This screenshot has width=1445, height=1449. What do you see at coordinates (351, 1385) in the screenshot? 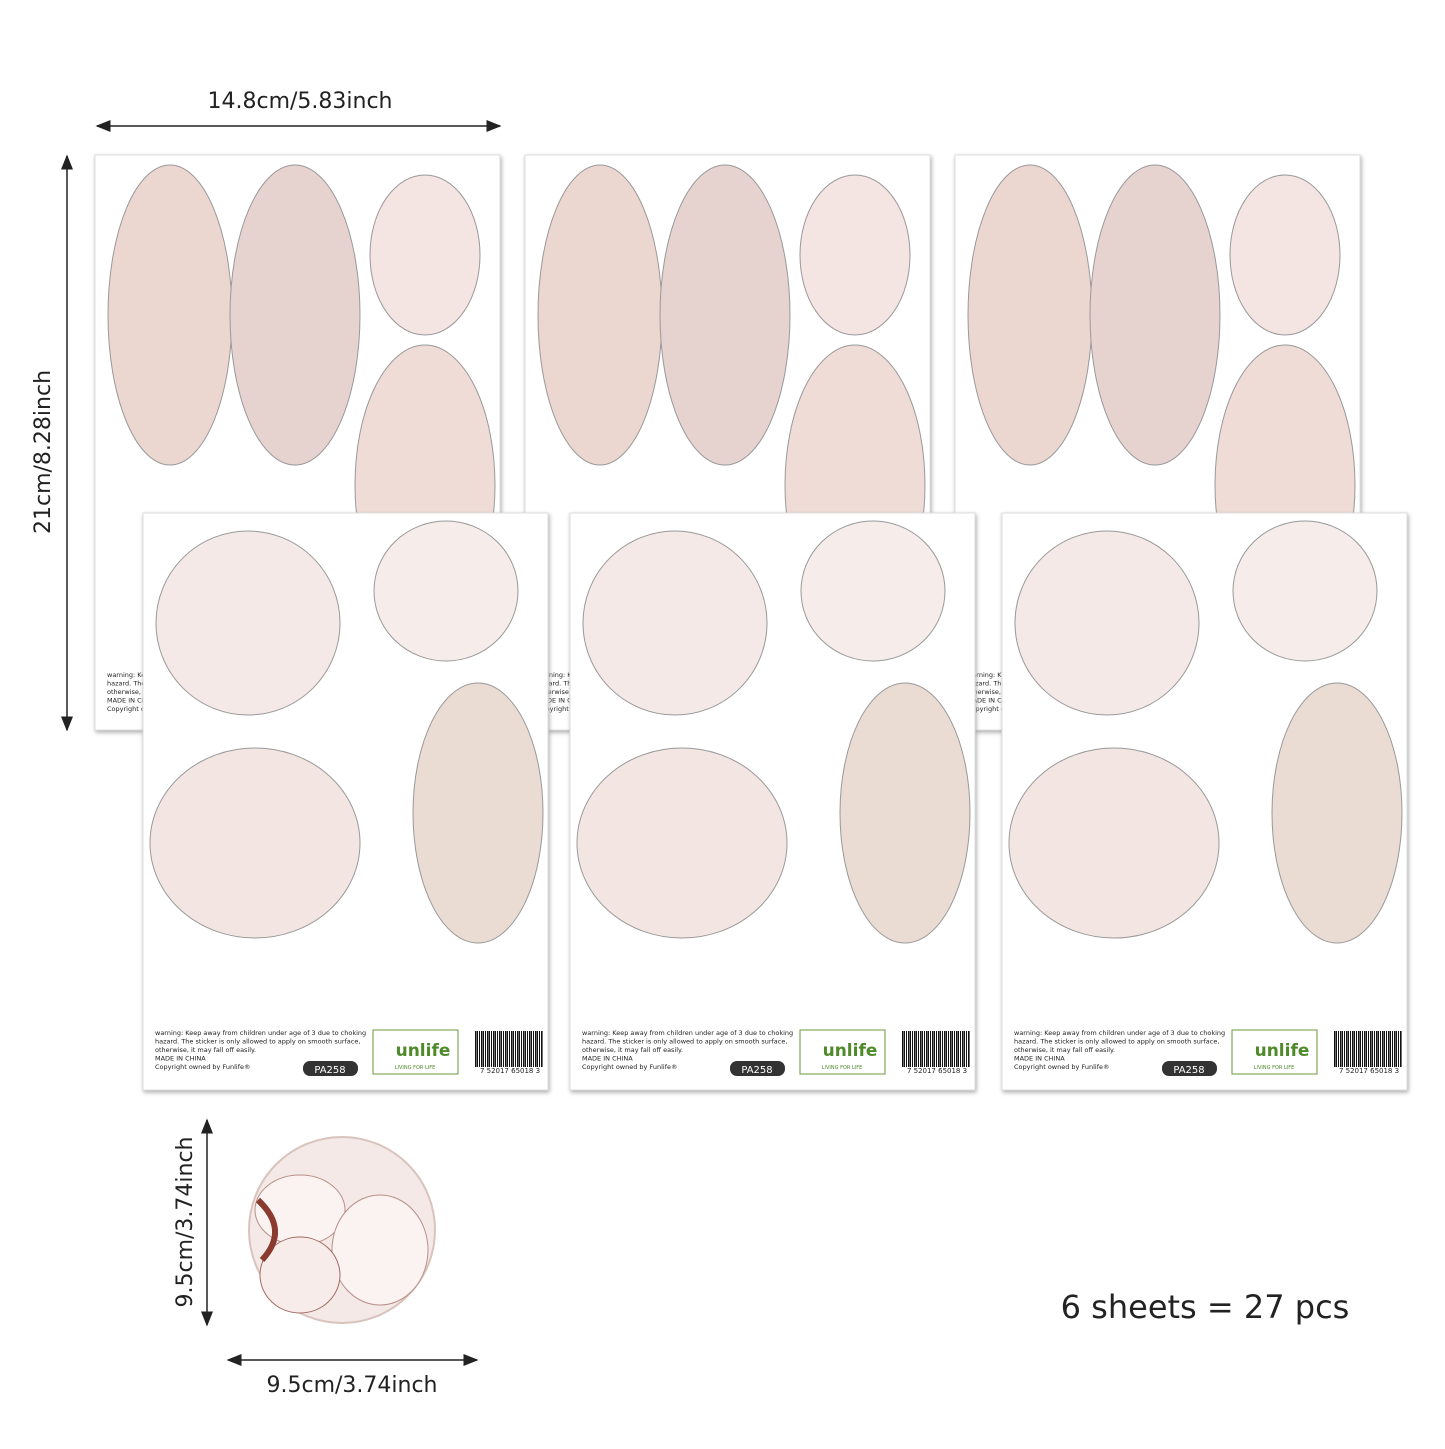
I see `piece-width-label: 9.5cm/3.74inch` at bounding box center [351, 1385].